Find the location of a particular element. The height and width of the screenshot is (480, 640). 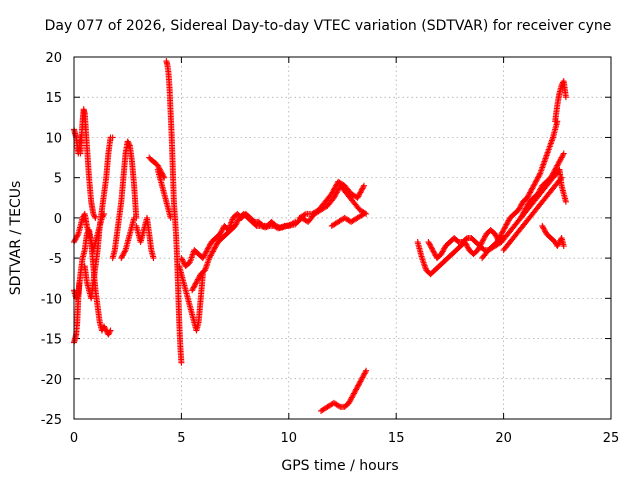

y-tick-label: 15 is located at coordinates (53, 98).